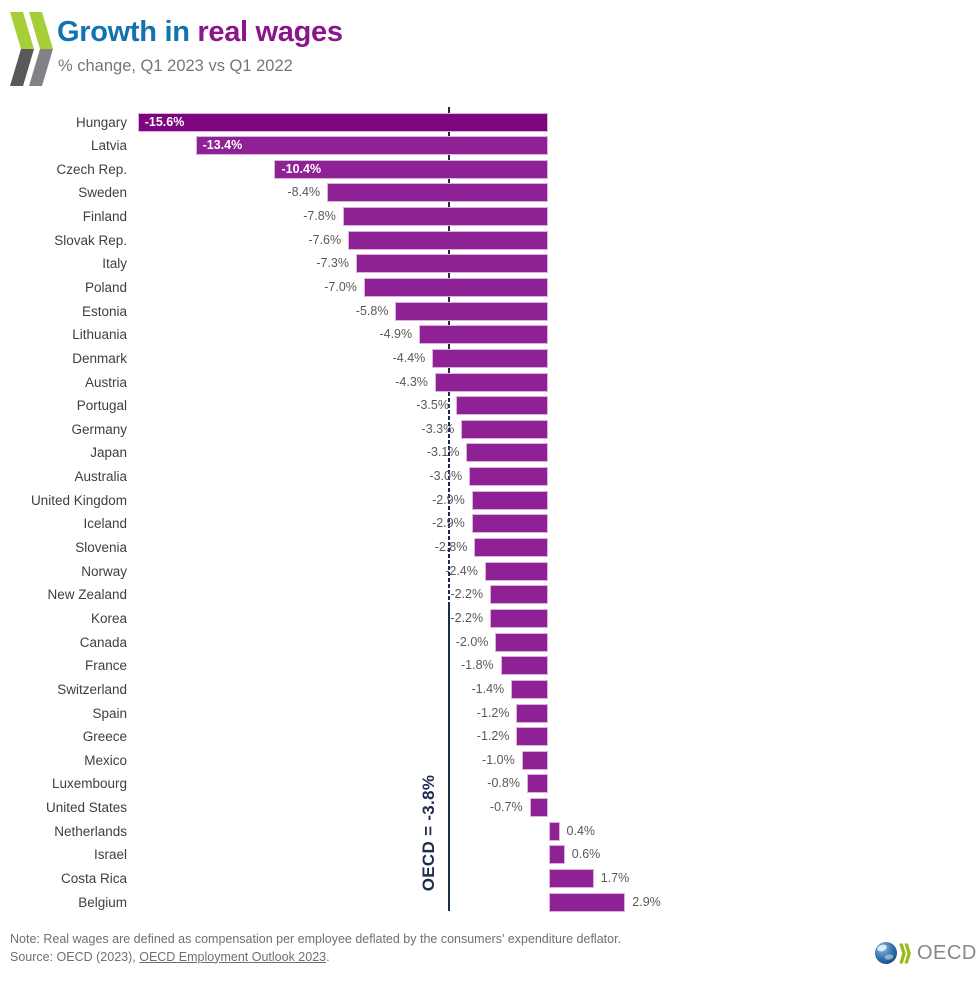 The width and height of the screenshot is (980, 984). Describe the element at coordinates (90, 240) in the screenshot. I see `country-label: Slovak Rep.` at that location.